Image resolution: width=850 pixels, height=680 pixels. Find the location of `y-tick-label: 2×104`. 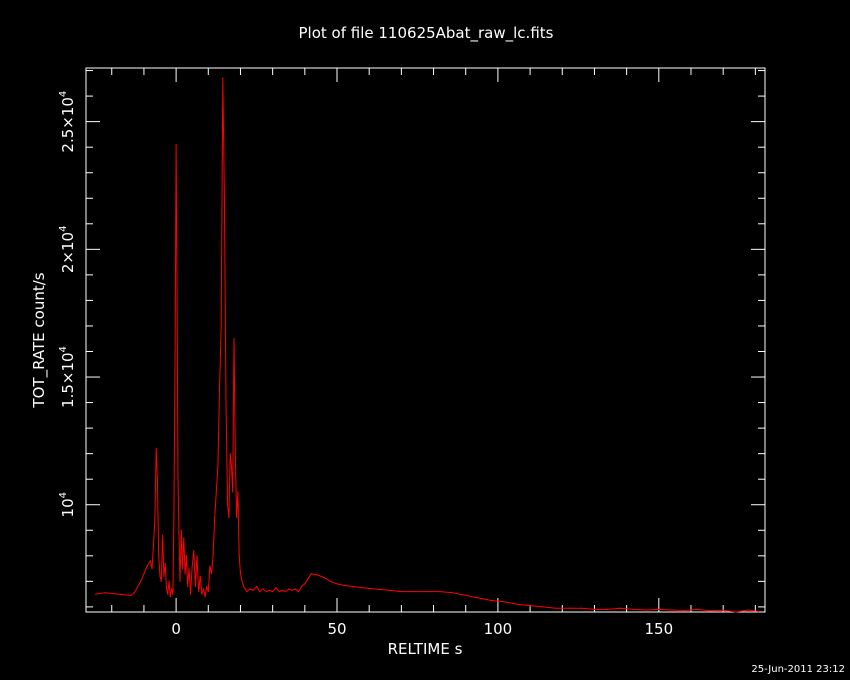

y-tick-label: 2×104 is located at coordinates (67, 250).